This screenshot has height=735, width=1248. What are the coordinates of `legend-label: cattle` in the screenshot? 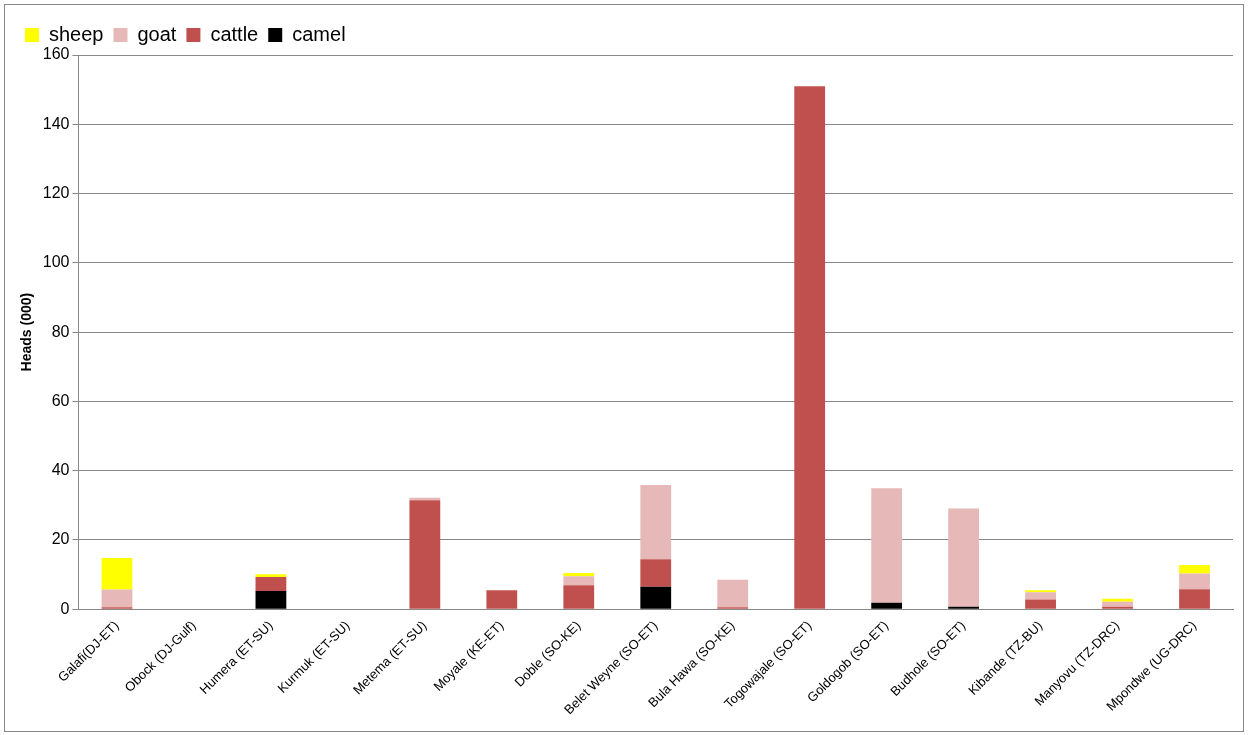 It's located at (234, 33).